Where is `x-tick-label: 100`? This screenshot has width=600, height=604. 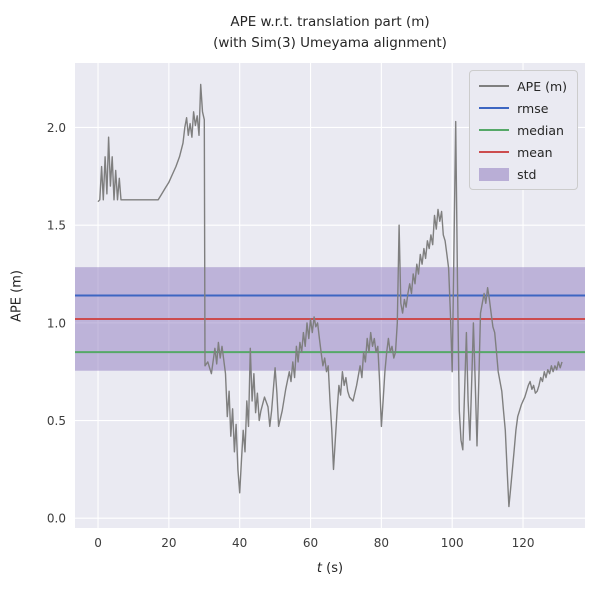 x-tick-label: 100 is located at coordinates (452, 543).